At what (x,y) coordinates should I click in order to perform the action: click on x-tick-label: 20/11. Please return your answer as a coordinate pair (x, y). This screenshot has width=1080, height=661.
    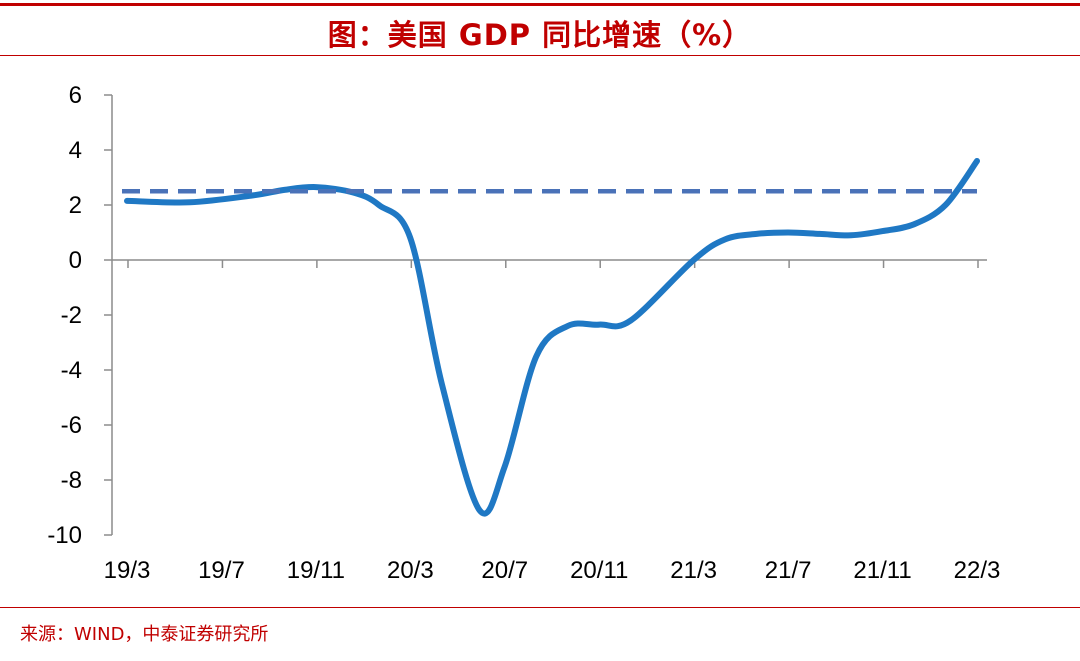
    Looking at the image, I should click on (599, 570).